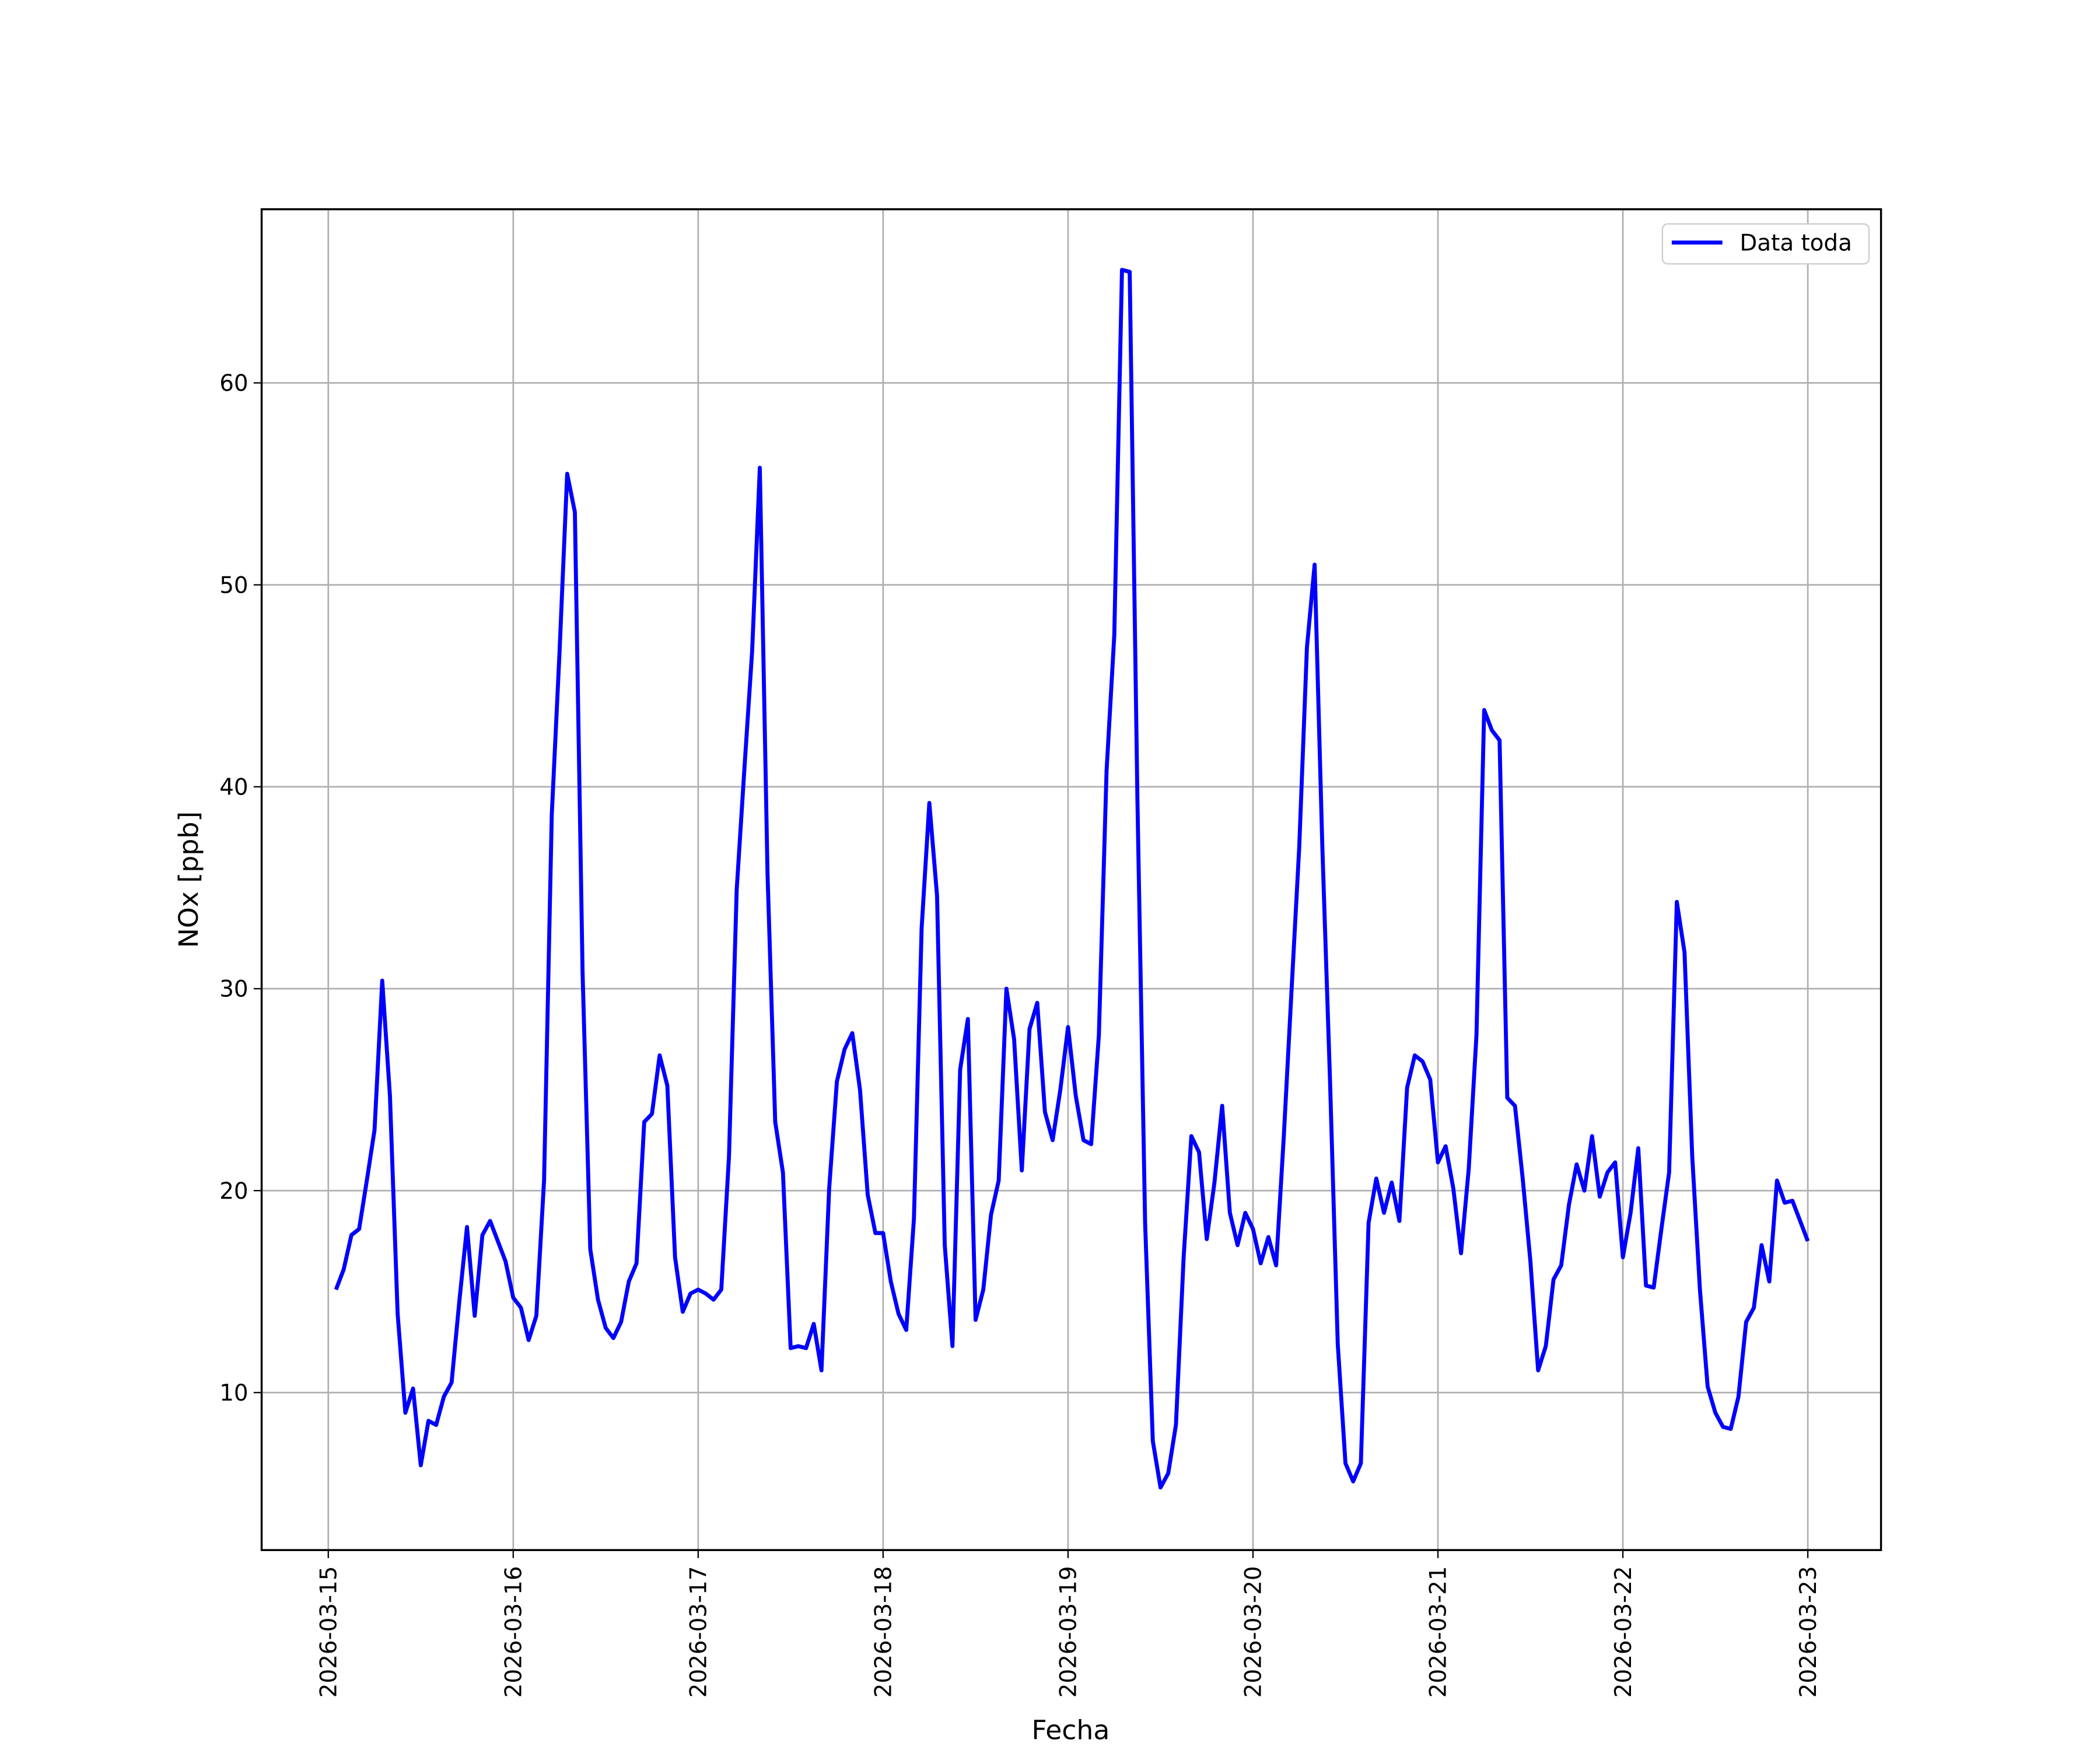 This screenshot has height=1750, width=2100. Describe the element at coordinates (1069, 1632) in the screenshot. I see `x-tick-label: 2026-03-19` at that location.